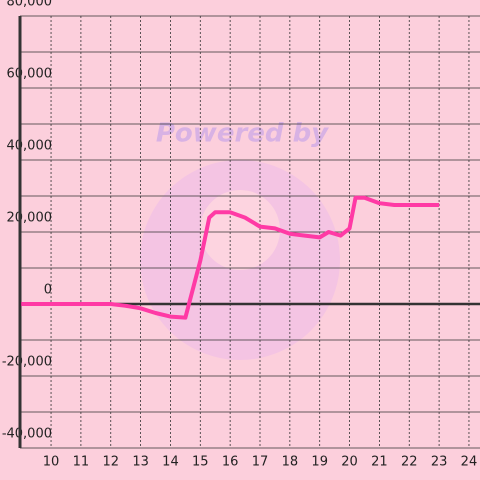 This screenshot has height=480, width=480. Describe the element at coordinates (349, 462) in the screenshot. I see `x-tick-label: 20` at that location.